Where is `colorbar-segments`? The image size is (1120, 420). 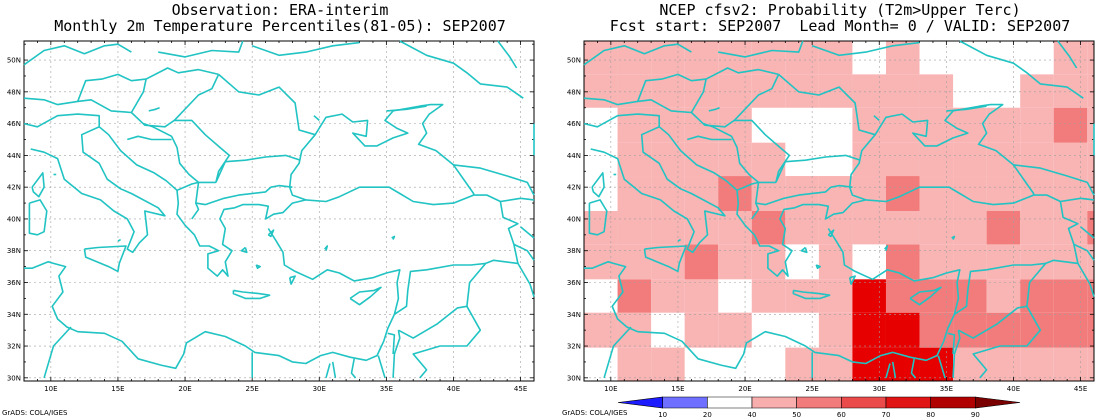 colorbar-segments is located at coordinates (819, 402).